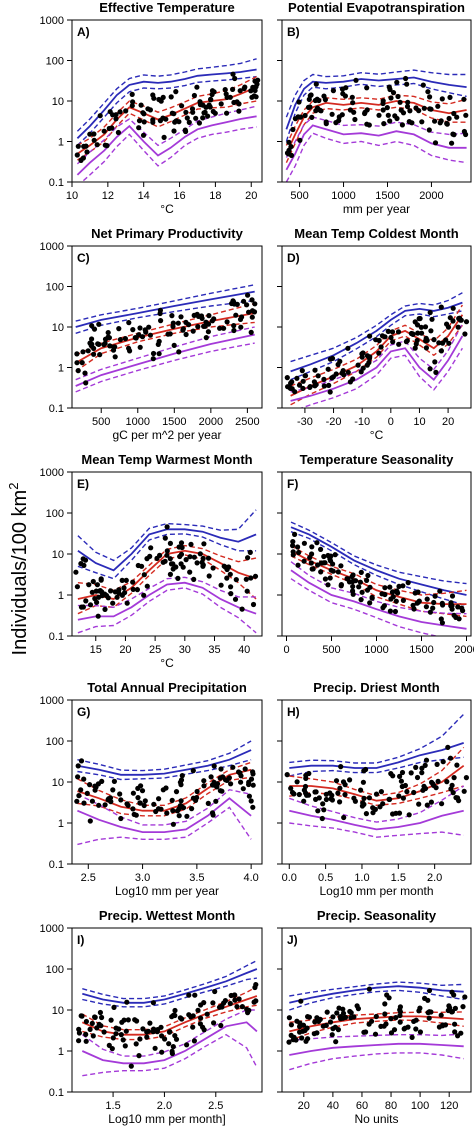 This screenshot has height=1138, width=474. I want to click on y-tick-label: 0.1, so click(56, 1093).